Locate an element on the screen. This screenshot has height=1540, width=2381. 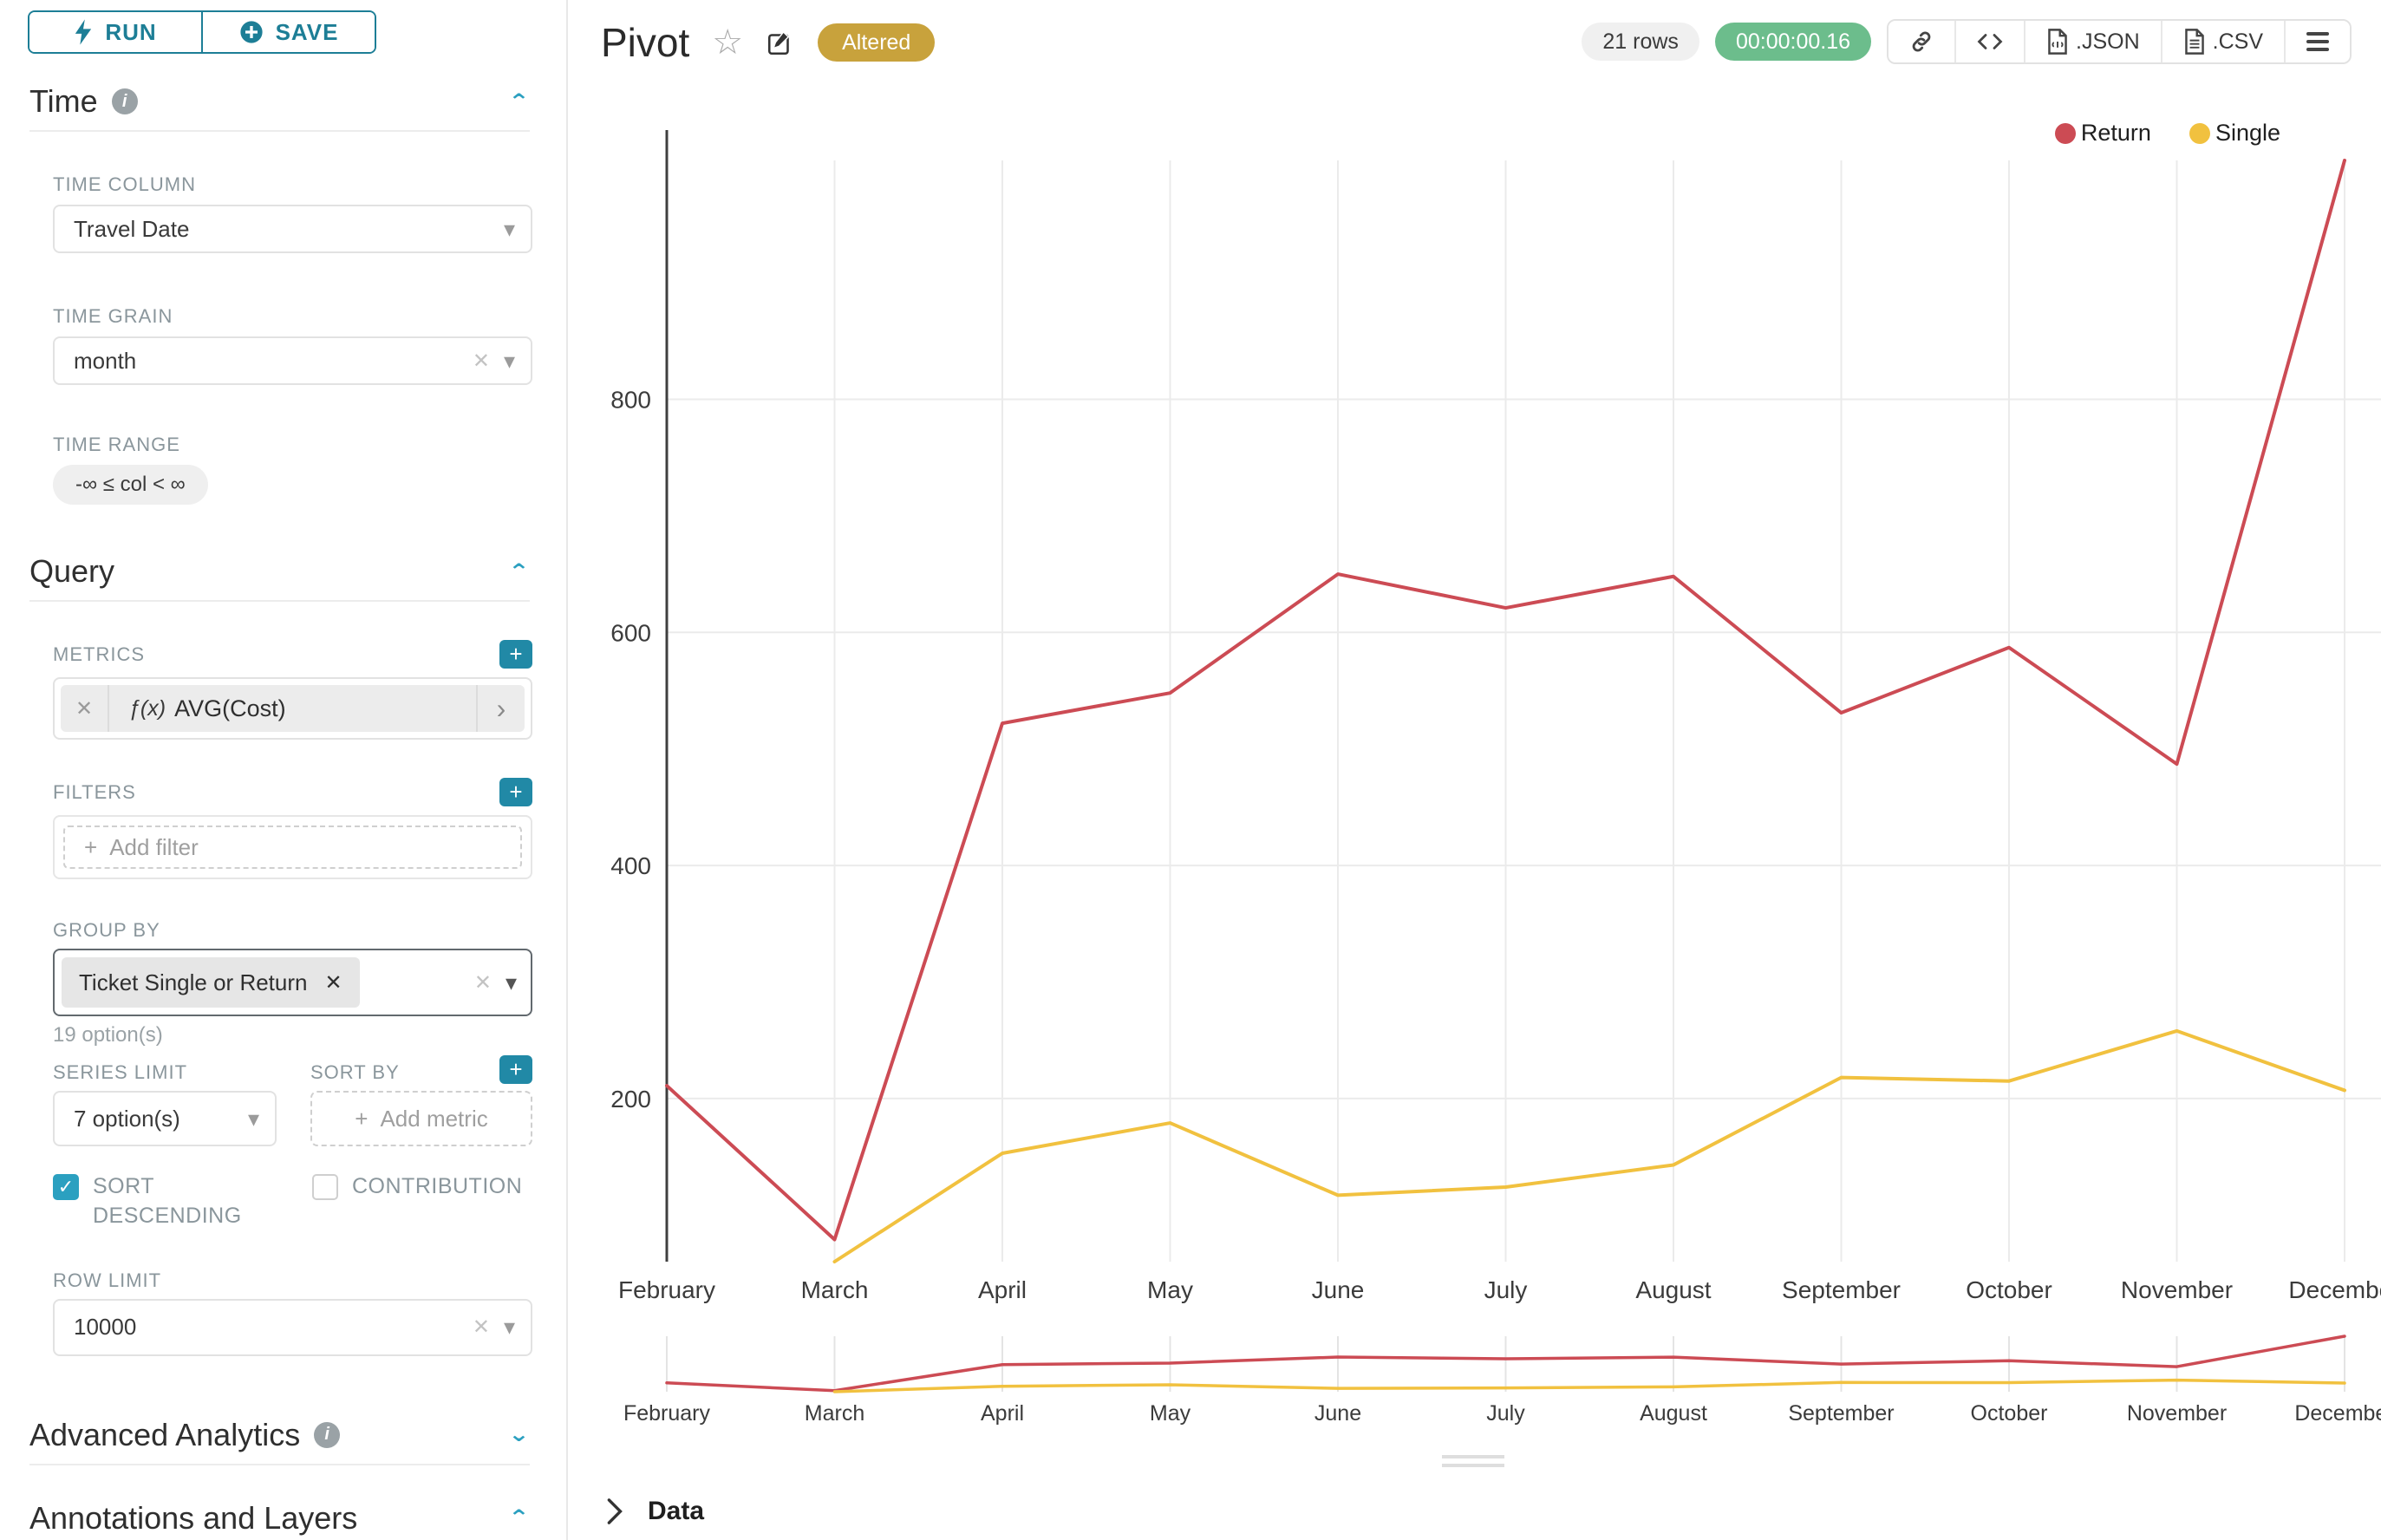
favorite-star-icon: ☆ is located at coordinates (728, 42).